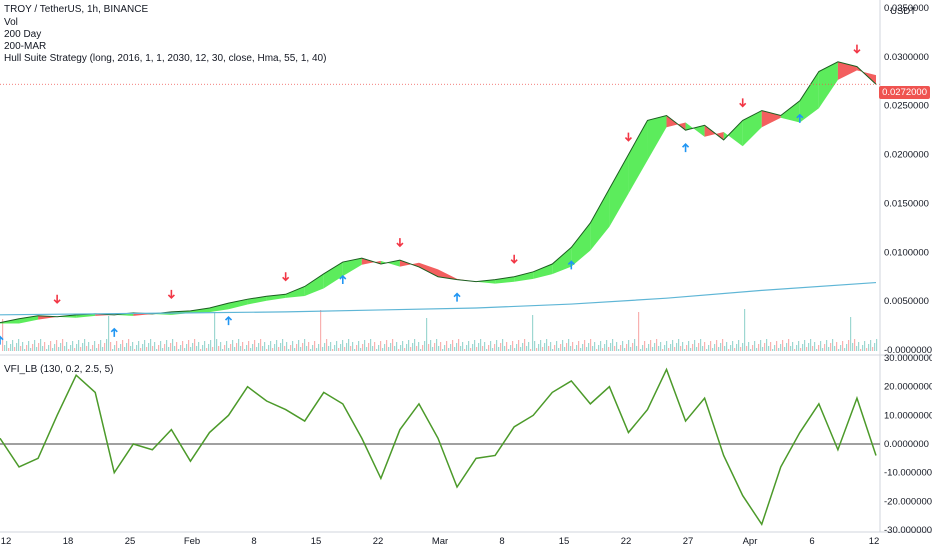 This screenshot has width=932, height=550. I want to click on long-signal-arrow, so click(228, 320).